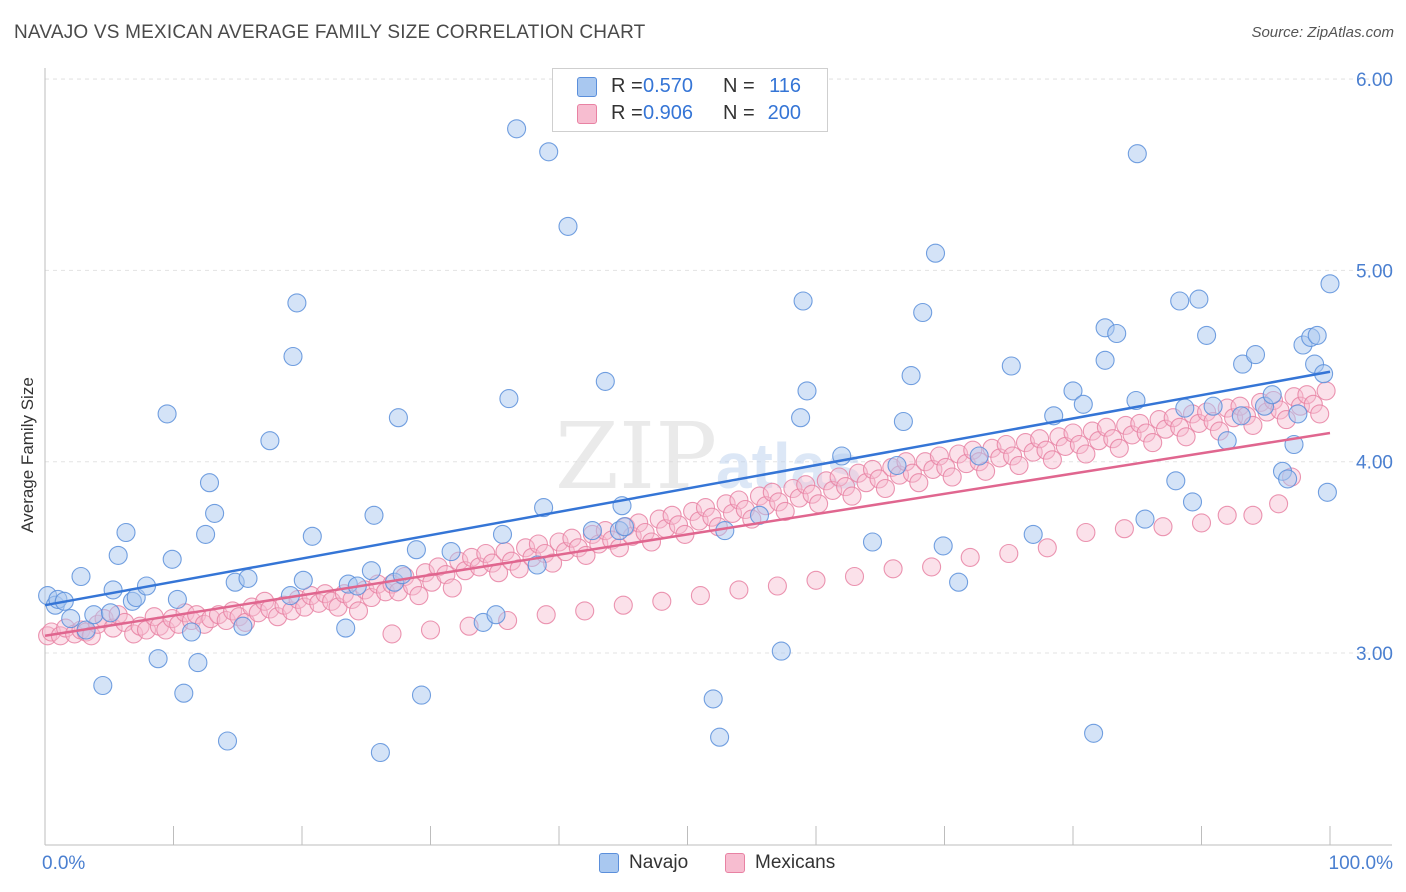 This screenshot has height=892, width=1406. I want to click on legend-row-mexicans: R = 0.906 N = 200, so click(690, 114).